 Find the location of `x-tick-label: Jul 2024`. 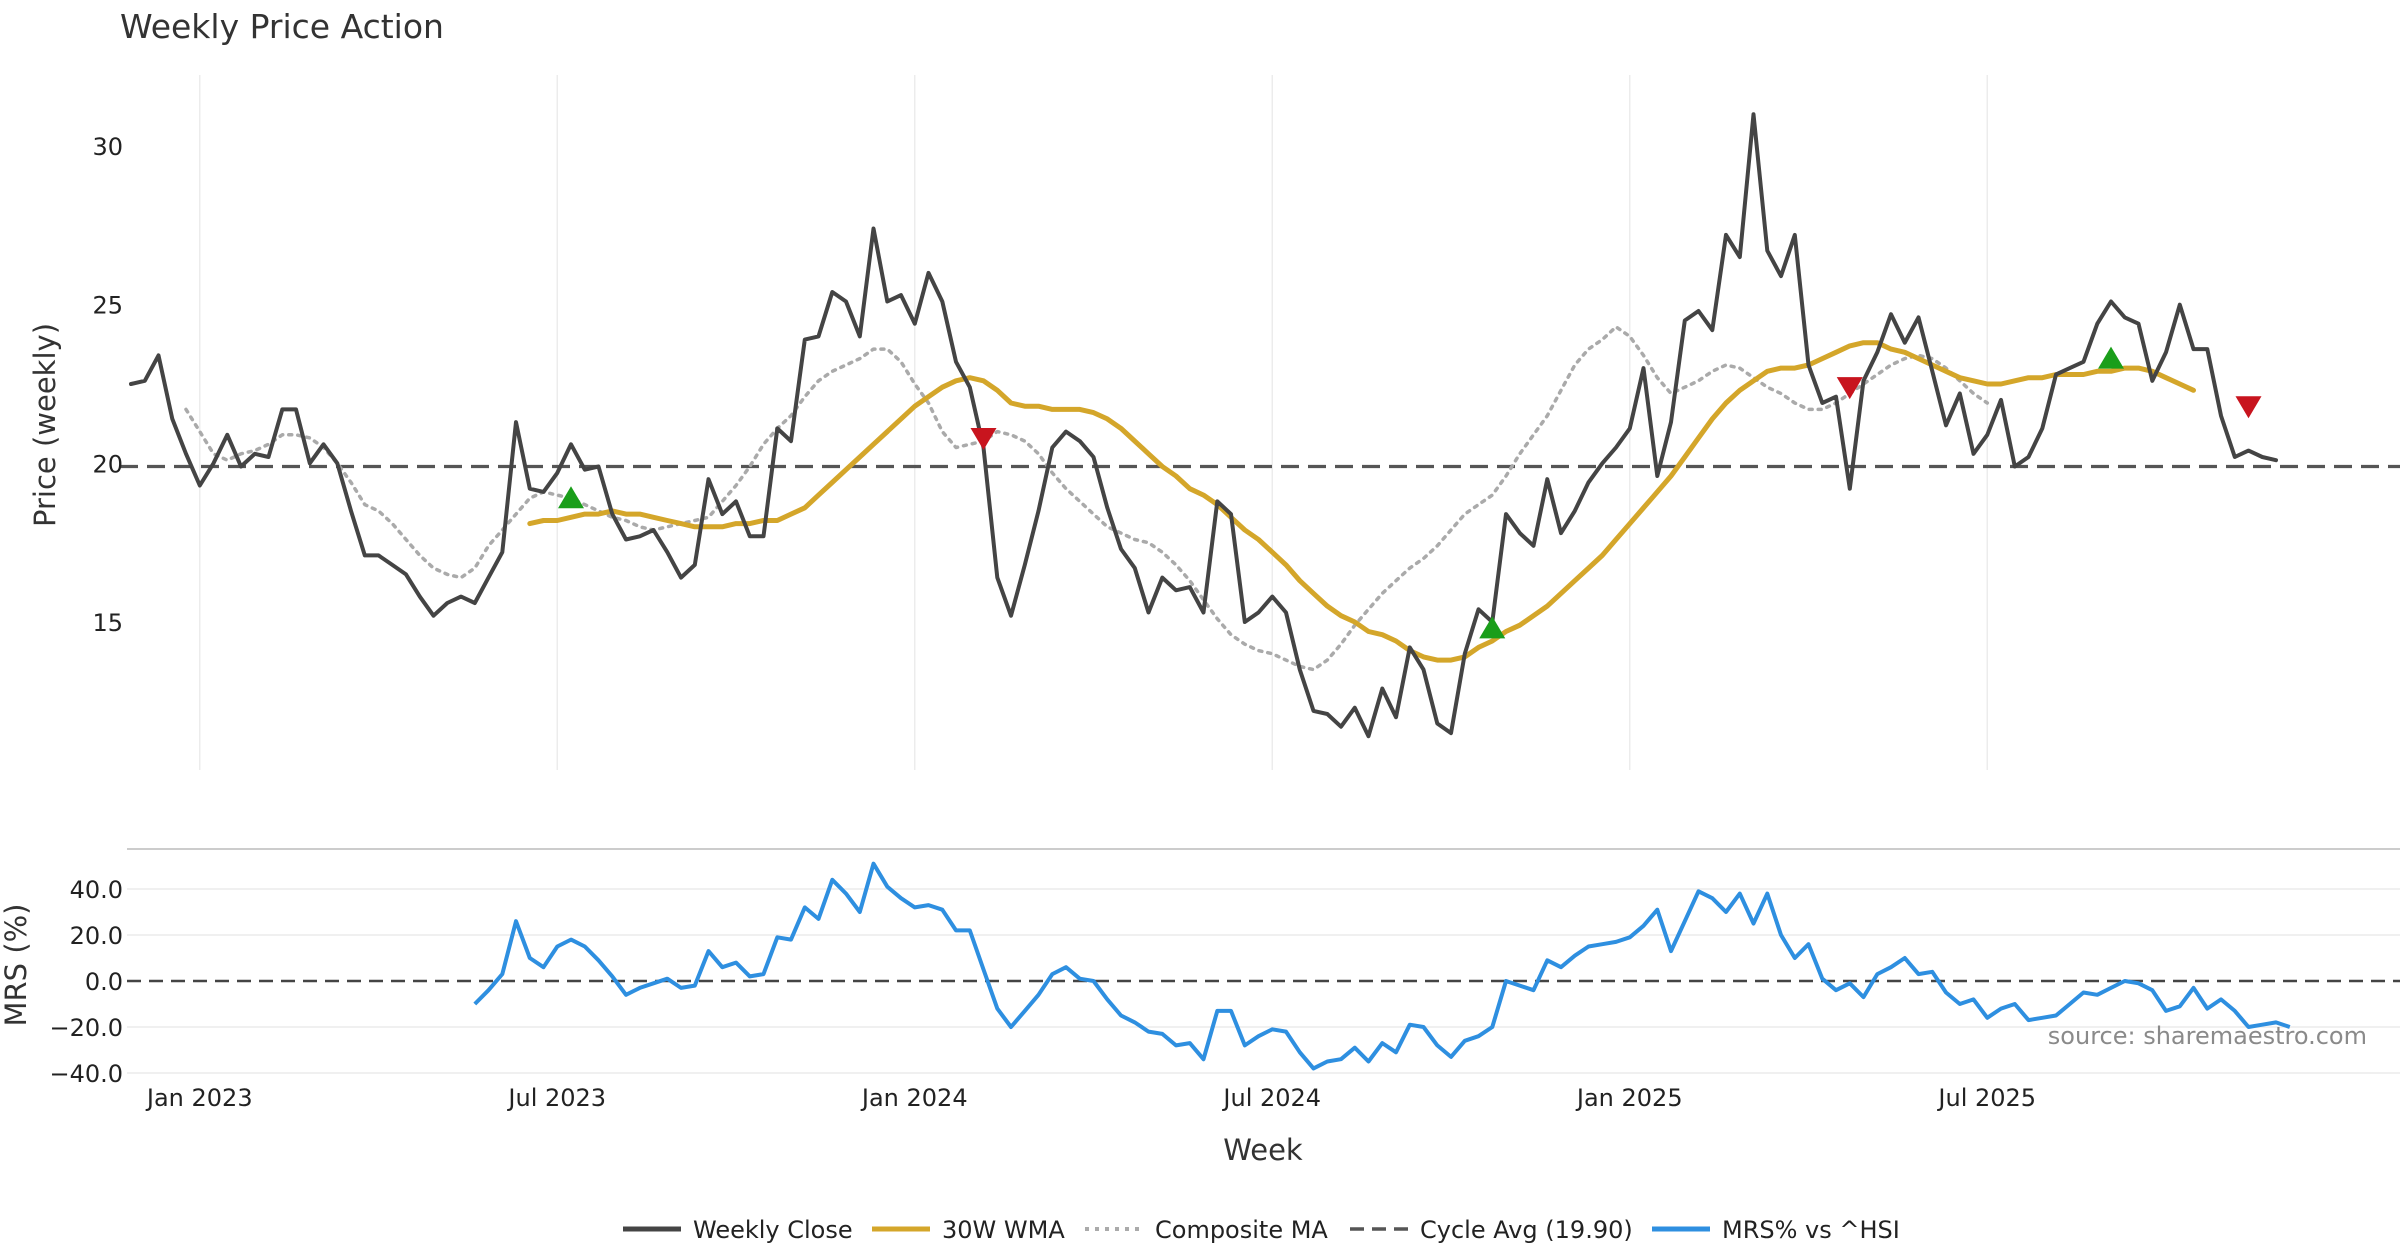

x-tick-label: Jul 2024 is located at coordinates (1271, 1098).